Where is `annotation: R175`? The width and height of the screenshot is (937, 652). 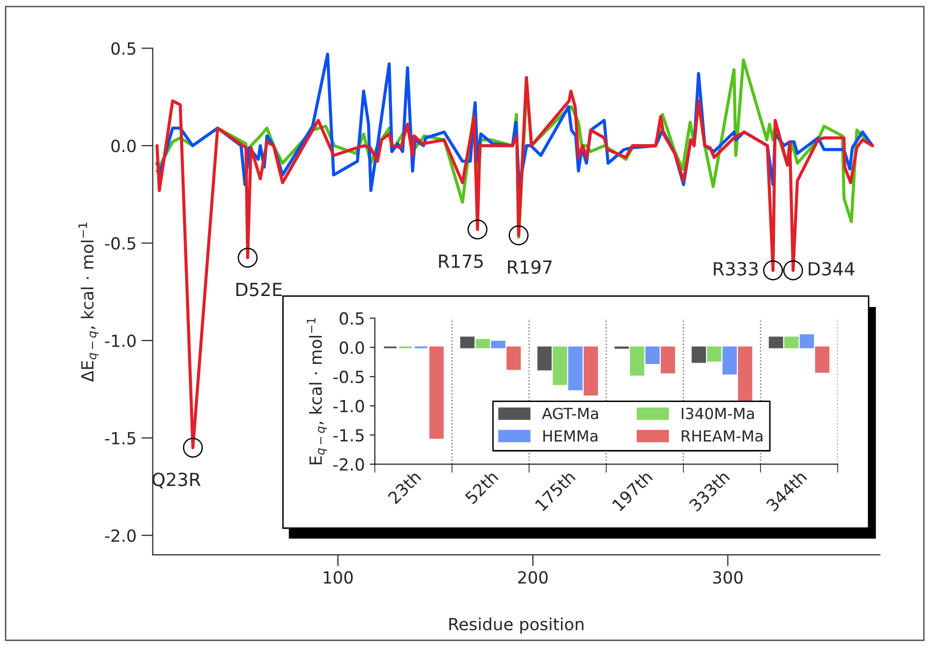 annotation: R175 is located at coordinates (461, 261).